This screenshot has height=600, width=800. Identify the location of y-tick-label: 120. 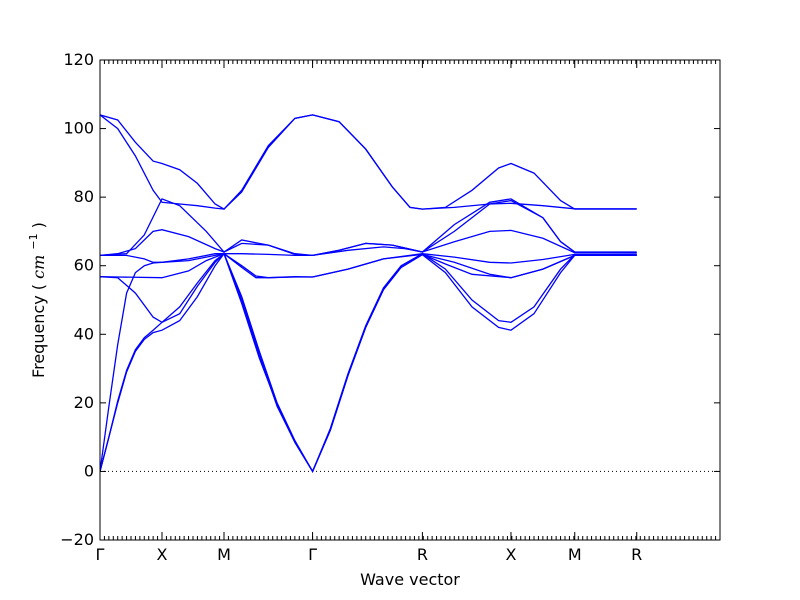
(78, 59).